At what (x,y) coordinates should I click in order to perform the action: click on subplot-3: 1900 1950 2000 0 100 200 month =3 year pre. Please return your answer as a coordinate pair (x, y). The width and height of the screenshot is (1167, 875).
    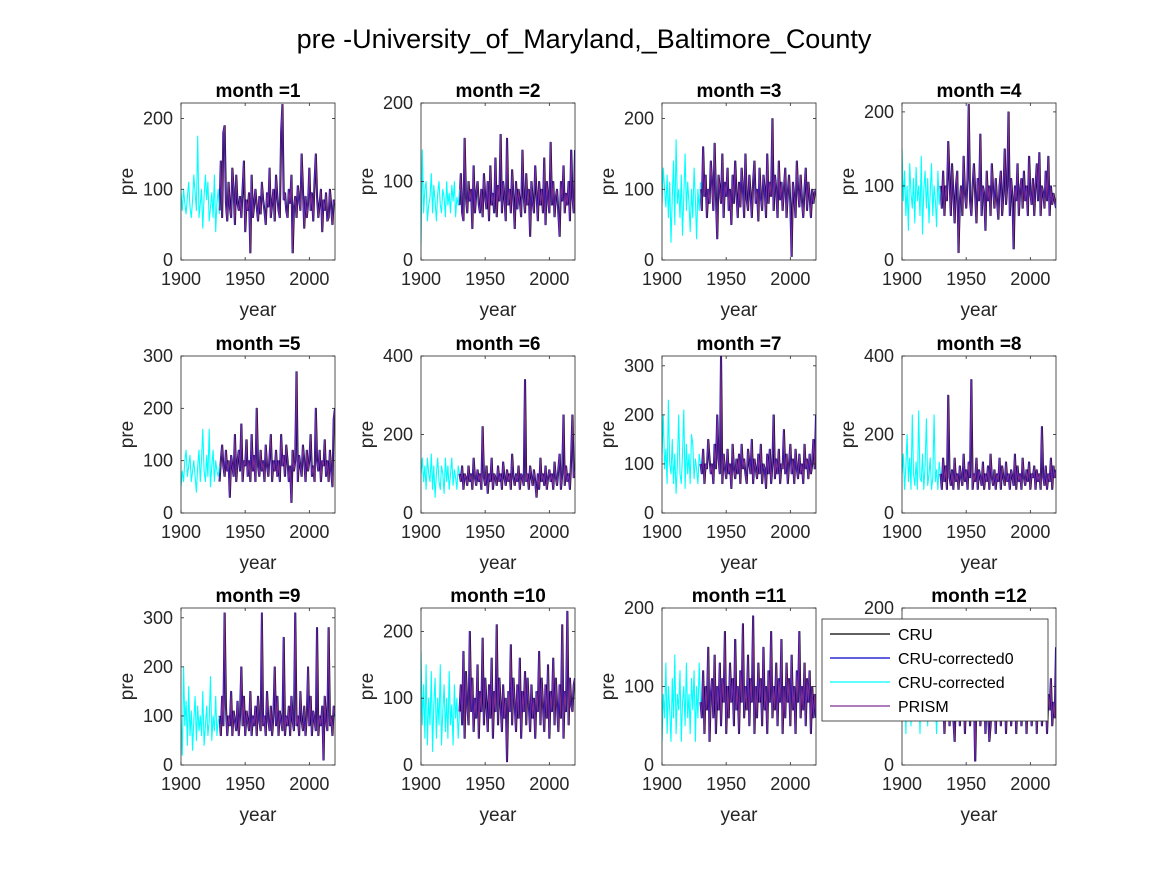
    Looking at the image, I should click on (707, 201).